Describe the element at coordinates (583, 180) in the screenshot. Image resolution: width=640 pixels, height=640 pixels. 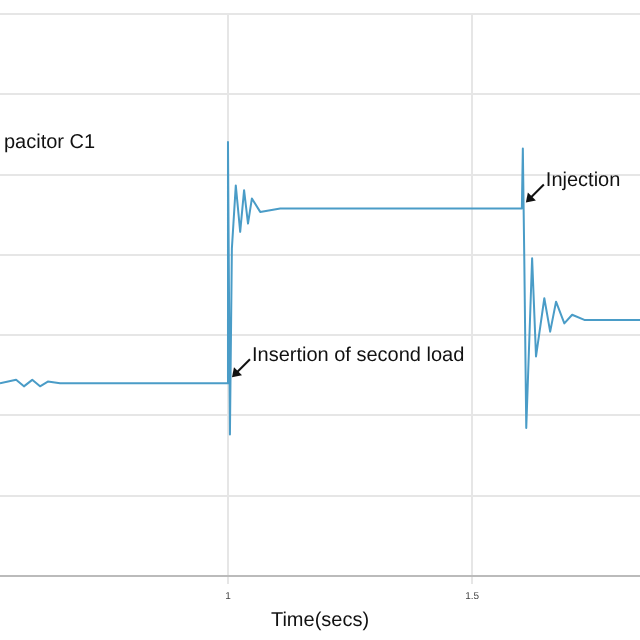
I see `annotation: Injection` at that location.